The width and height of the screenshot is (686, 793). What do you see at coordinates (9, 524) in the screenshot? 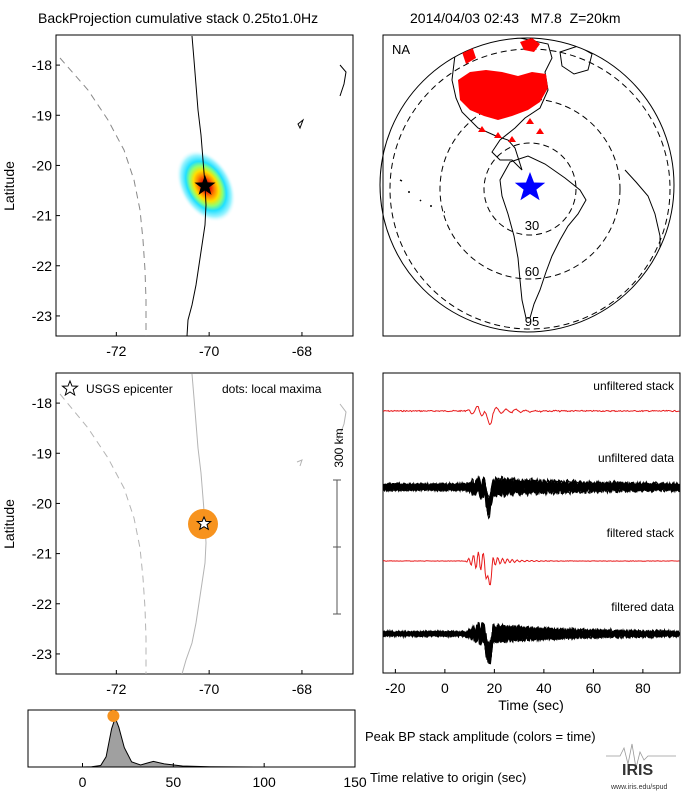
I see `maxima-map-ylabel: Latitude` at bounding box center [9, 524].